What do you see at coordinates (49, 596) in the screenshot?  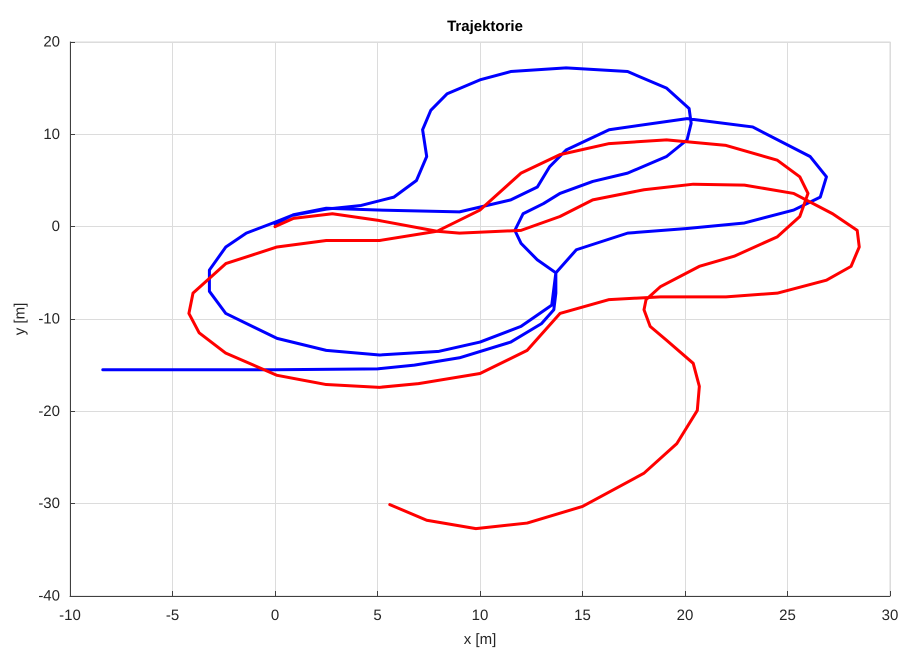 I see `y-tick-label: -40` at bounding box center [49, 596].